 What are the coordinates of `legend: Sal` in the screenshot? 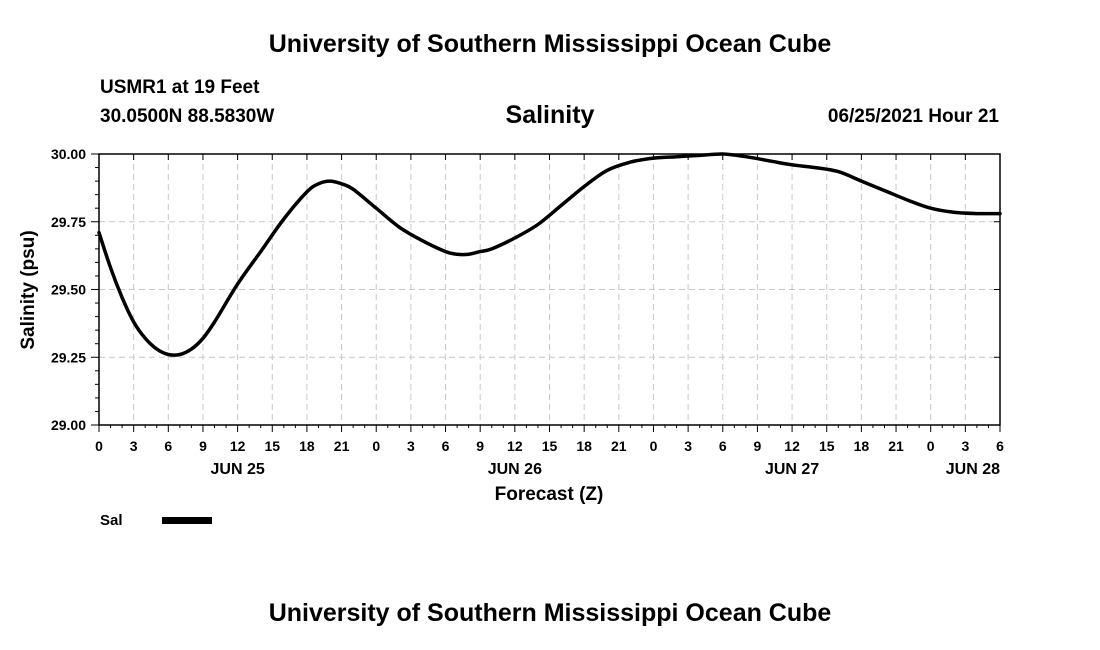 It's located at (156, 520).